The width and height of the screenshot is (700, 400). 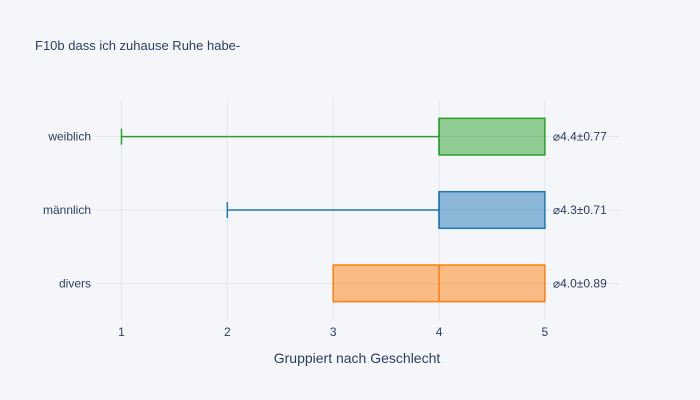 What do you see at coordinates (357, 358) in the screenshot?
I see `x-axis-title: Gruppiert nach Geschlecht` at bounding box center [357, 358].